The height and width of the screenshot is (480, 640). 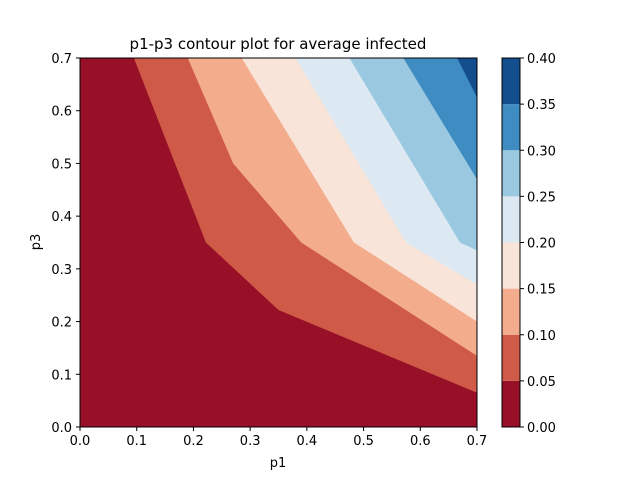 I want to click on colorbar-tick-label: 0.35, so click(x=541, y=105).